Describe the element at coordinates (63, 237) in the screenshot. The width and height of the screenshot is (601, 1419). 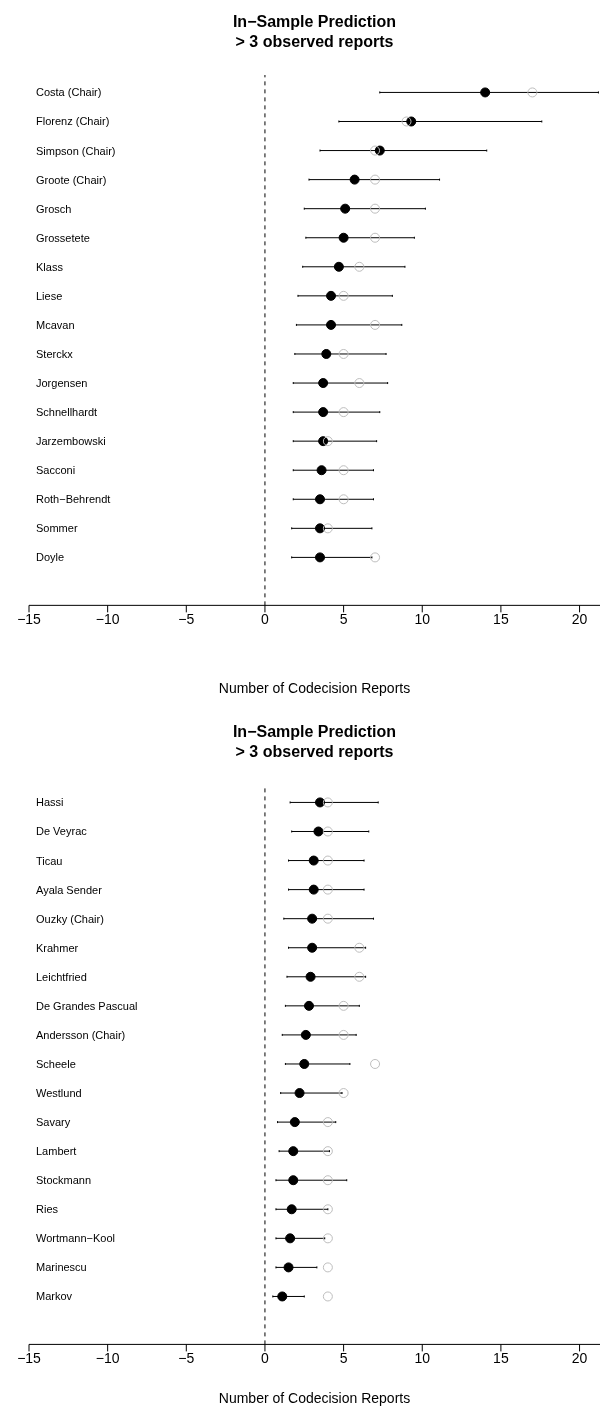
I see `category-label: Grossetete` at that location.